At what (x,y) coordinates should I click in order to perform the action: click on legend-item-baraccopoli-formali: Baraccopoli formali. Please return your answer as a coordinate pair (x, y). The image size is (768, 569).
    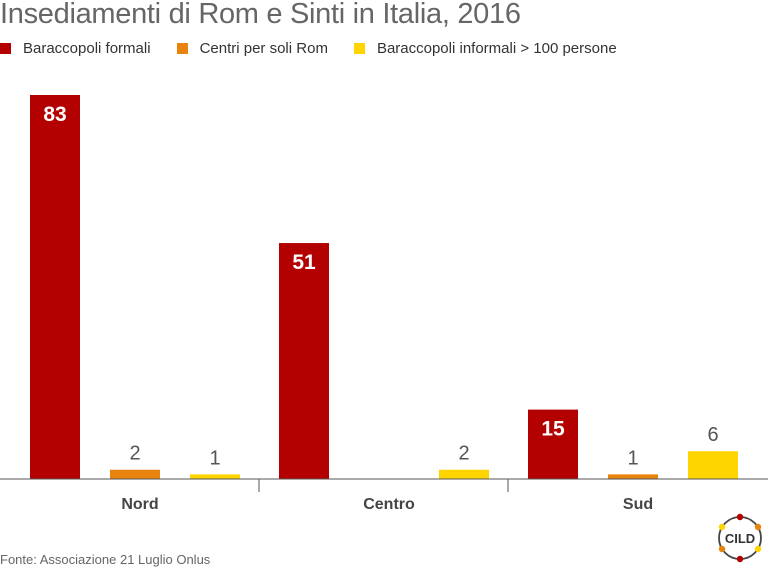
    Looking at the image, I should click on (75, 48).